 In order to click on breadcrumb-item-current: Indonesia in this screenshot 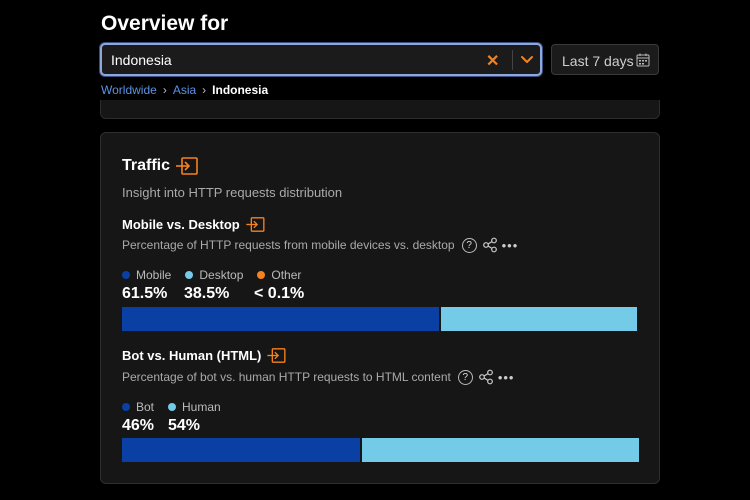, I will do `click(240, 90)`.